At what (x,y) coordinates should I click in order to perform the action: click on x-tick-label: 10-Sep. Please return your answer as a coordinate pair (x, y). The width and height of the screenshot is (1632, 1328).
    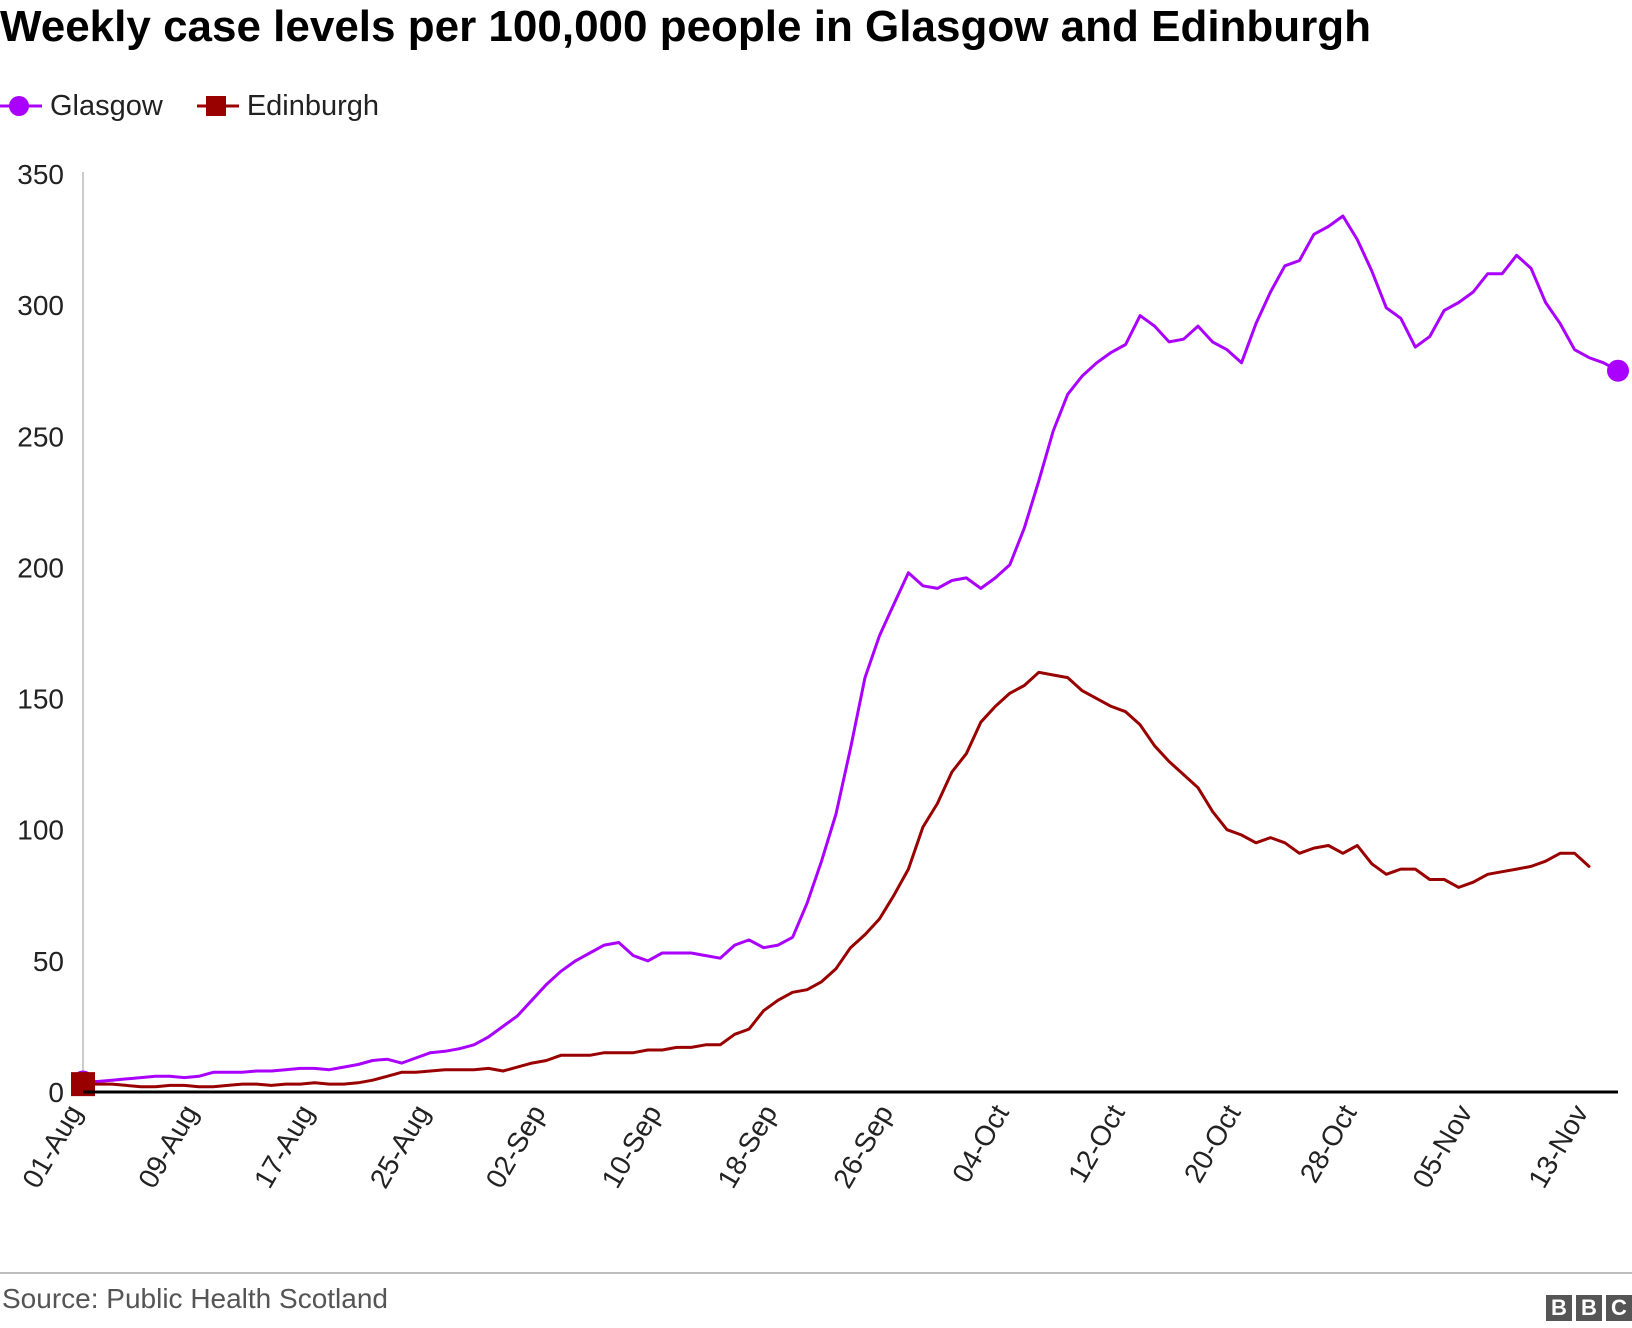
    Looking at the image, I should click on (631, 1147).